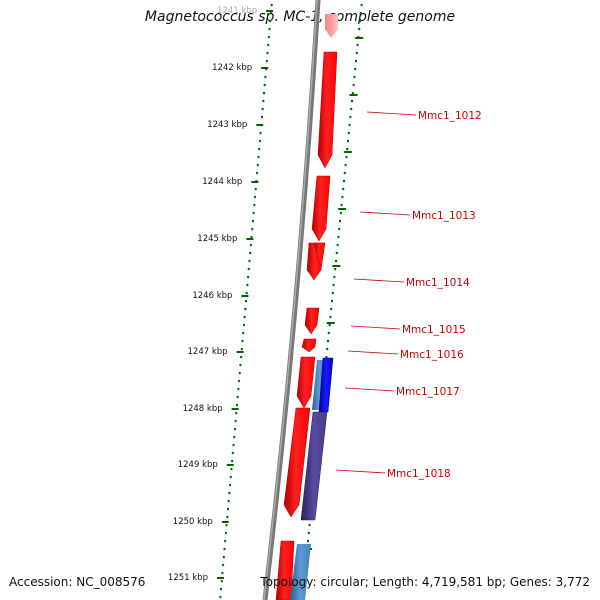 This screenshot has width=600, height=600. Describe the element at coordinates (300, 572) in the screenshot. I see `gene-arrow-bottom-blue` at that location.